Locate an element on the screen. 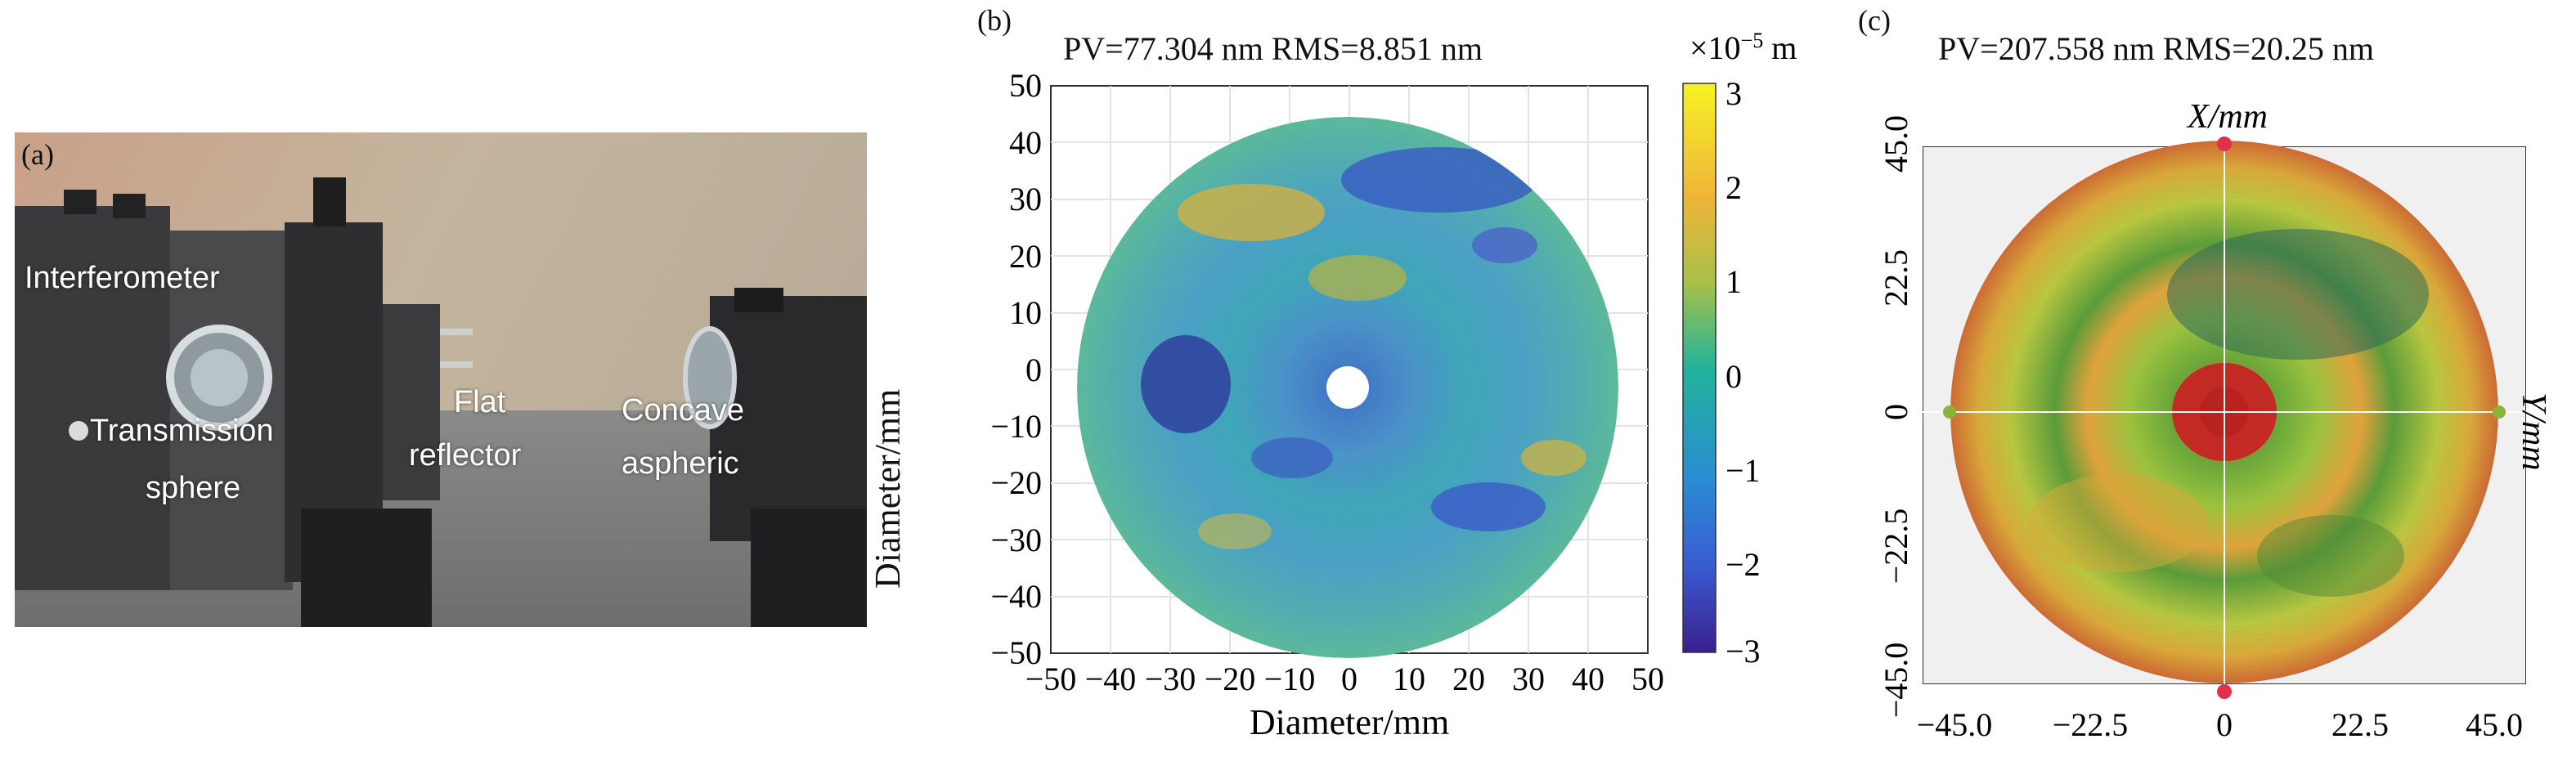  xtick: 45.0 is located at coordinates (2494, 724).